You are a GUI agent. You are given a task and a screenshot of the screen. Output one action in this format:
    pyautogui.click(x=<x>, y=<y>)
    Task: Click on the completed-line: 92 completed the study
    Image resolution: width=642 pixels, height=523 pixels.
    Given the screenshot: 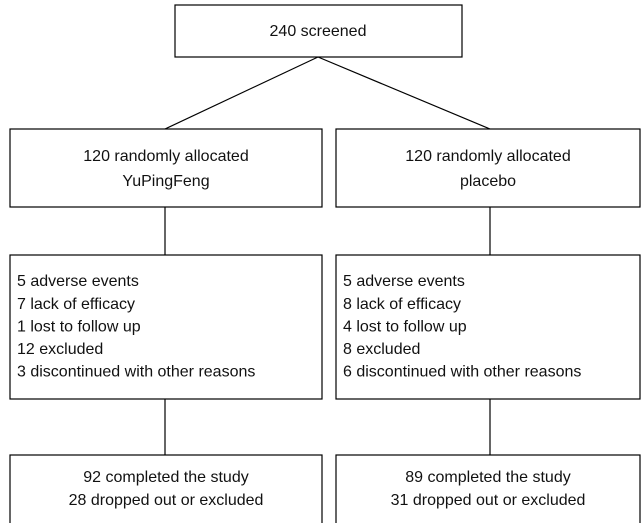 What is the action you would take?
    pyautogui.click(x=165, y=477)
    